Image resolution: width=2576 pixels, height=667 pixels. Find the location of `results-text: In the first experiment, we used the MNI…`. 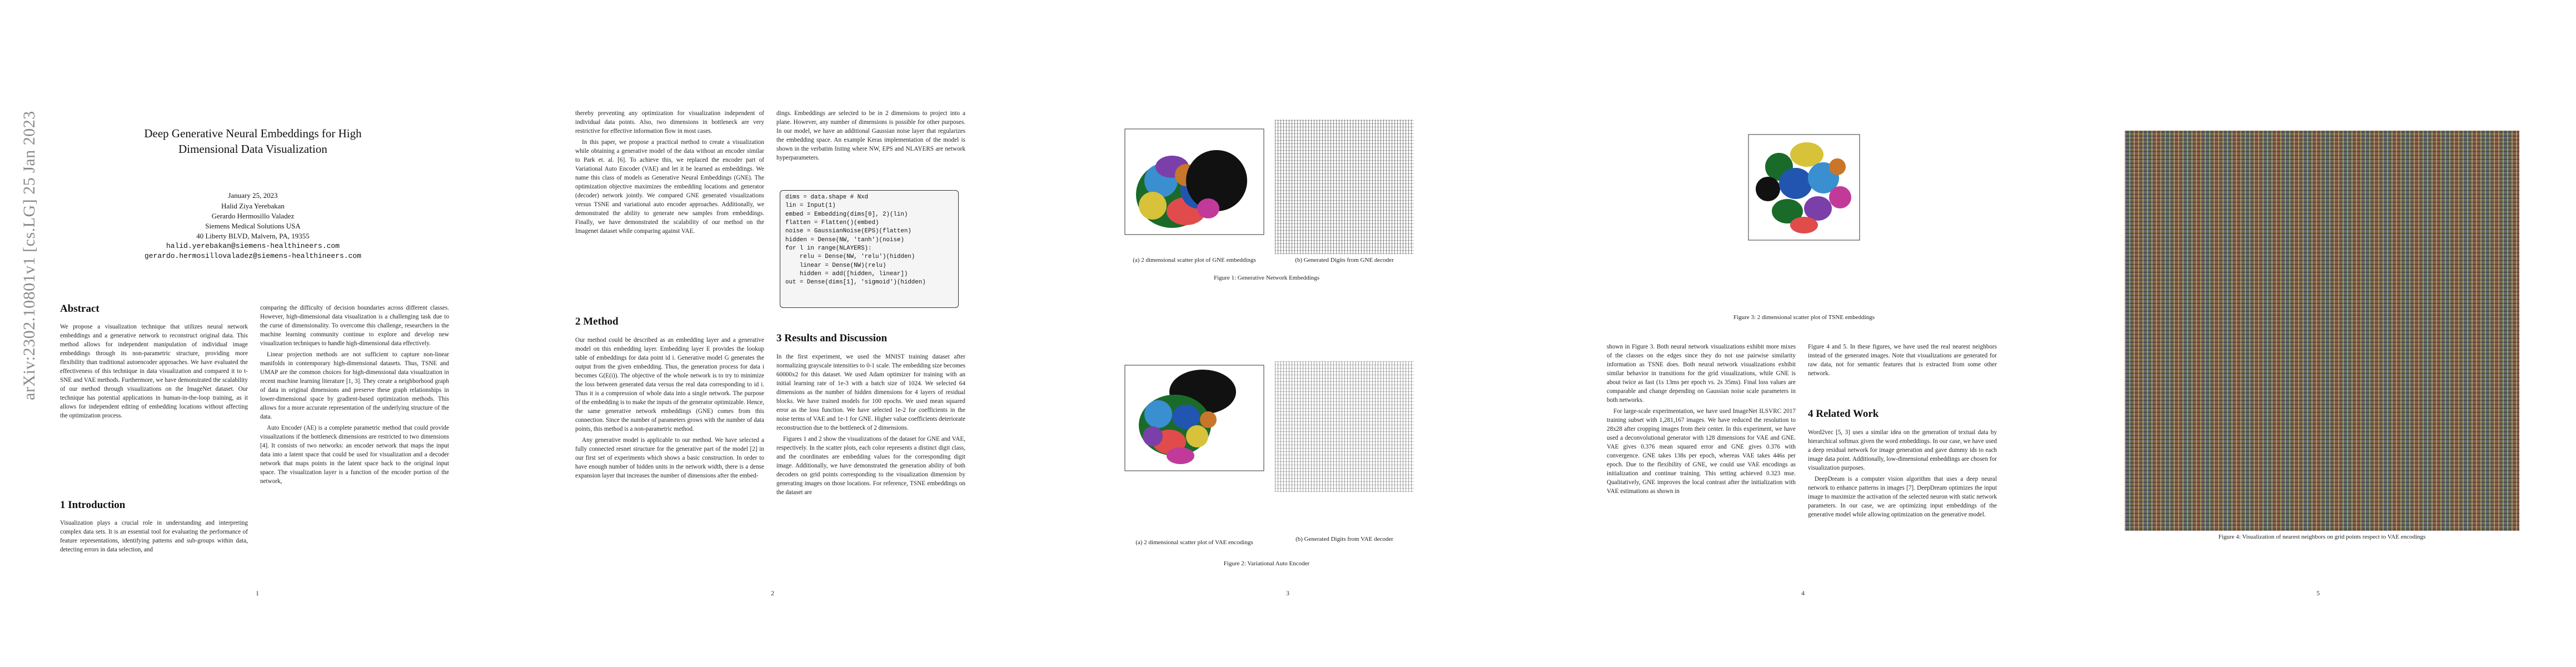

results-text: In the first experiment, we used the MNI… is located at coordinates (870, 425).